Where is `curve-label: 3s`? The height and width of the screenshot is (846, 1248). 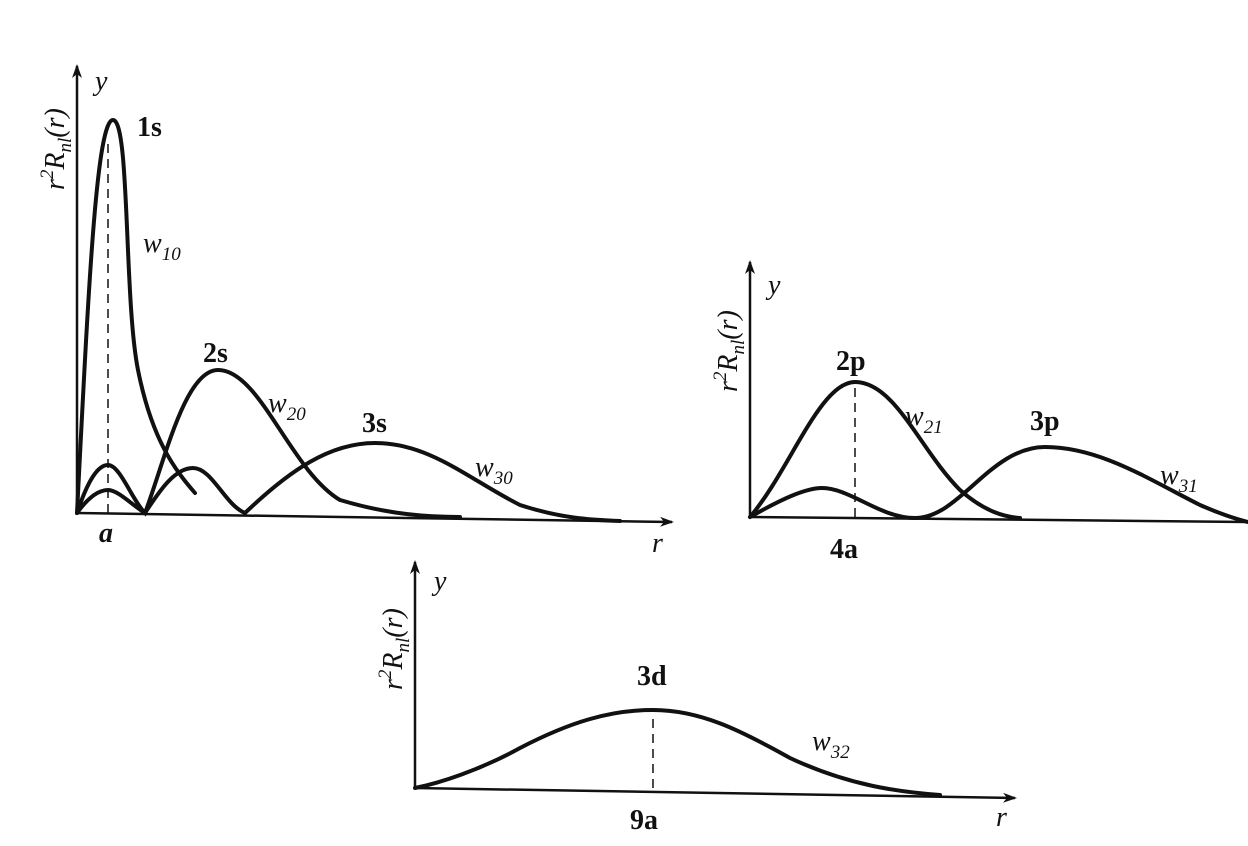 curve-label: 3s is located at coordinates (374, 423).